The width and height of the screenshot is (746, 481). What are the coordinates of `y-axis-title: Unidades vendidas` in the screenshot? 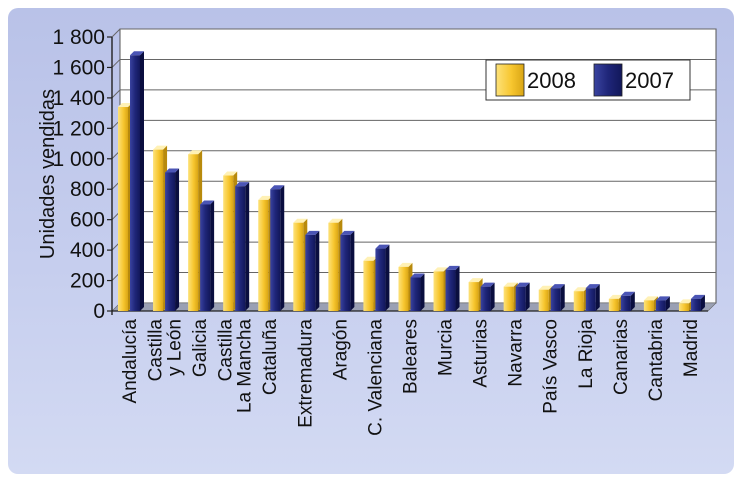 It's located at (48, 174).